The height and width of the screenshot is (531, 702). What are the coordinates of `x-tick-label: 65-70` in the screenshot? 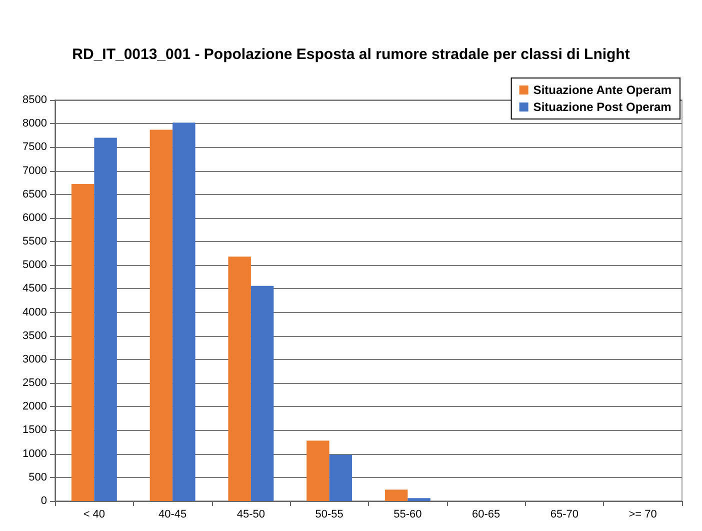 It's located at (564, 514).